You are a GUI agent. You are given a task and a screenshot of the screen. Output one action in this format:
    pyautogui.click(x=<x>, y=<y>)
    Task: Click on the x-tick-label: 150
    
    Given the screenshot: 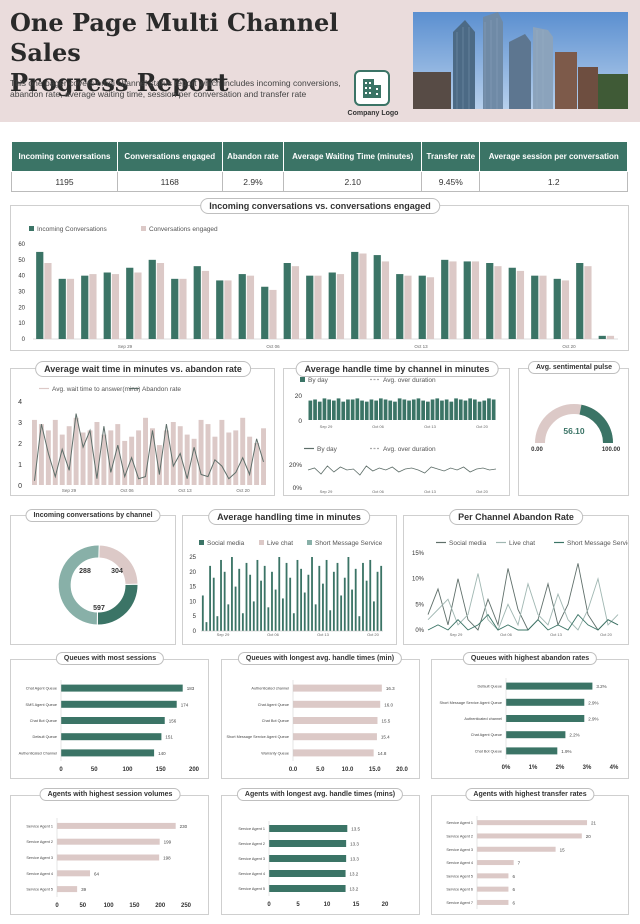 What is the action you would take?
    pyautogui.click(x=134, y=906)
    